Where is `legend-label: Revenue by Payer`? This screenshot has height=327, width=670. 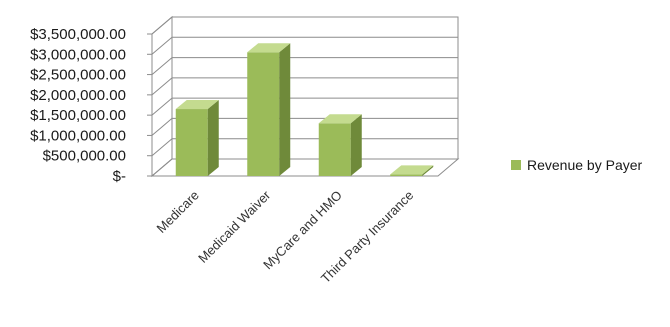
legend-label: Revenue by Payer is located at coordinates (585, 165).